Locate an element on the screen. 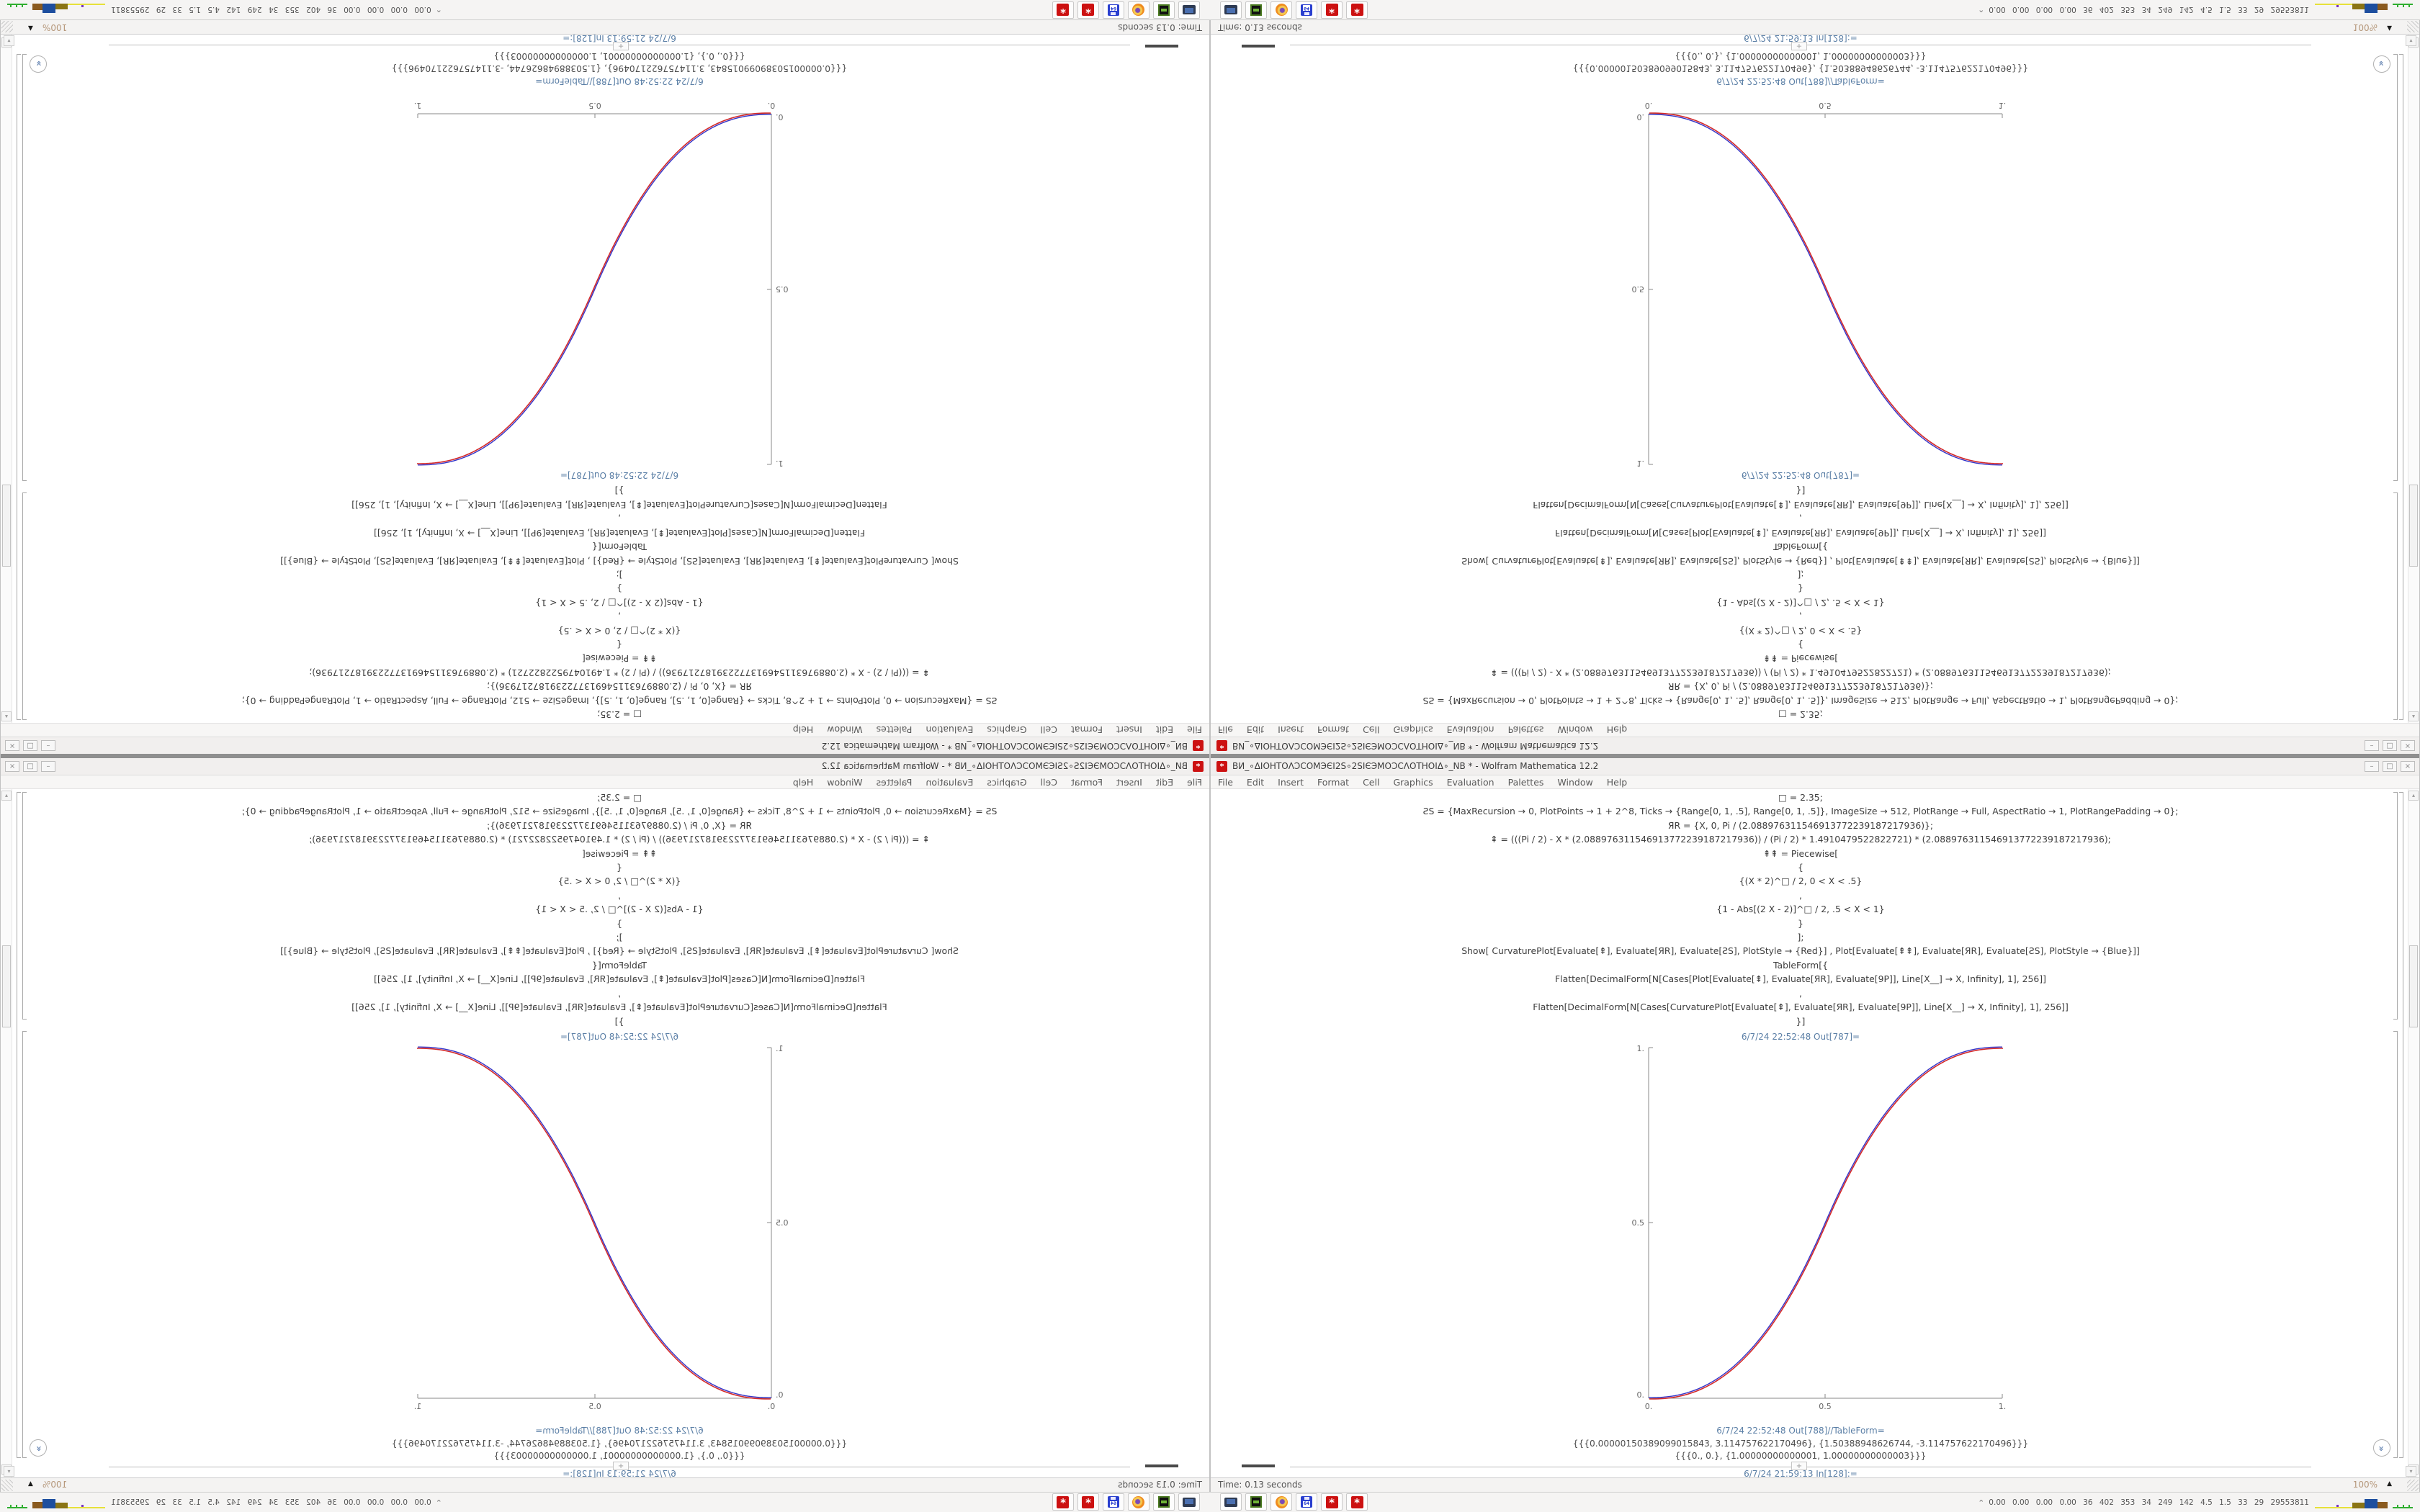  horizontal-scrollbar-thumb is located at coordinates (1161, 46).